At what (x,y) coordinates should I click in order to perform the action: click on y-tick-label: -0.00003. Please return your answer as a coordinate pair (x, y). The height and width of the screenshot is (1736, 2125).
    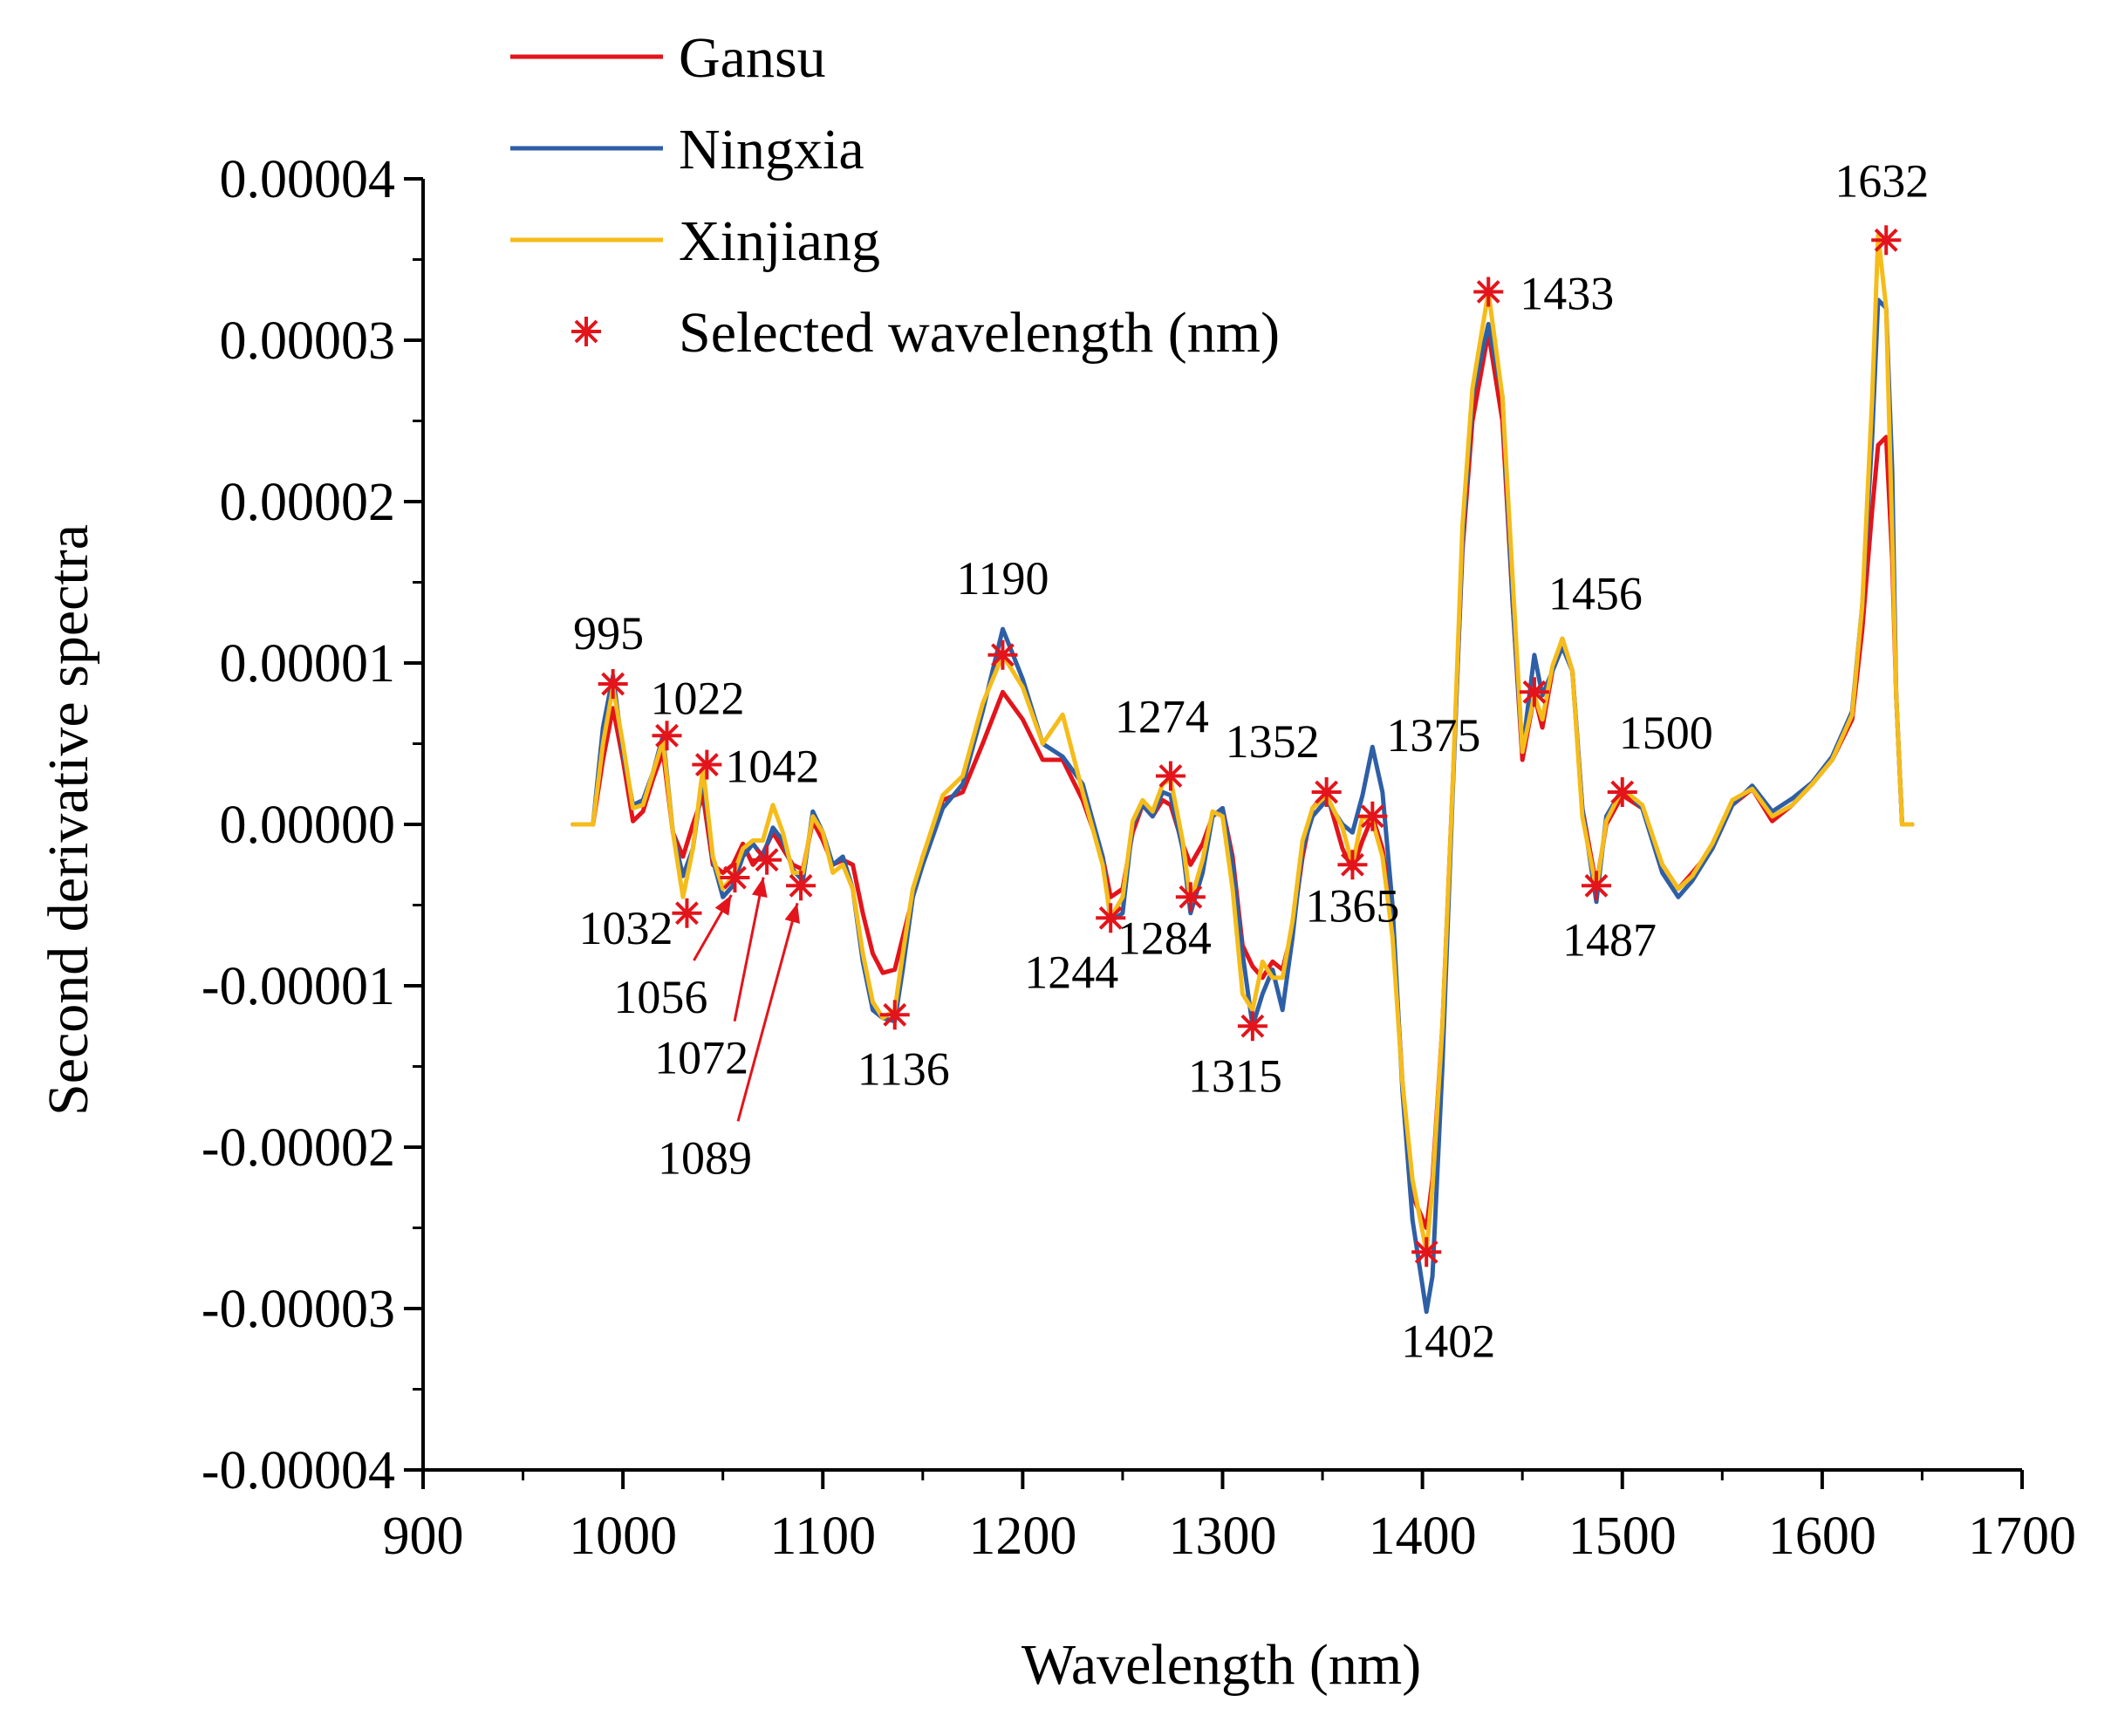
    Looking at the image, I should click on (298, 1309).